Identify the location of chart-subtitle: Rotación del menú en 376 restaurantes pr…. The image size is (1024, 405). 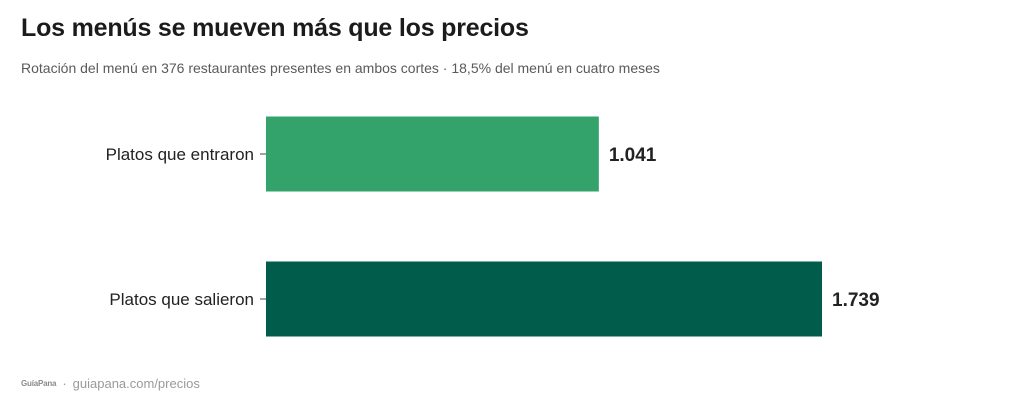
(340, 68).